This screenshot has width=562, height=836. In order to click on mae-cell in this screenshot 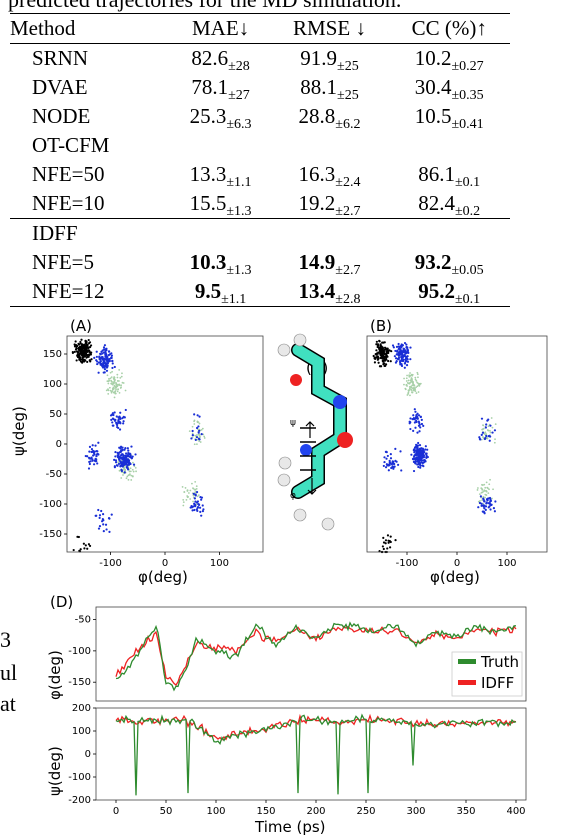, I will do `click(221, 145)`.